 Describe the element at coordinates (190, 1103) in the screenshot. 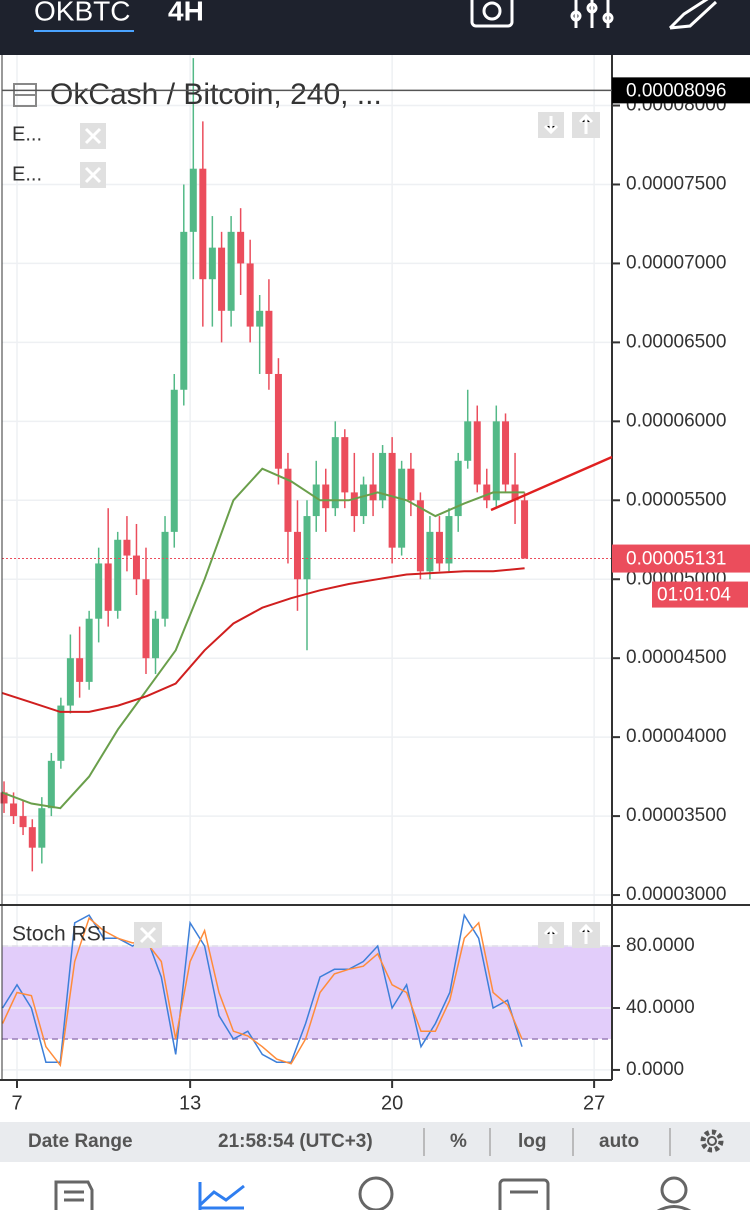

I see `x-tick-label: 13` at that location.